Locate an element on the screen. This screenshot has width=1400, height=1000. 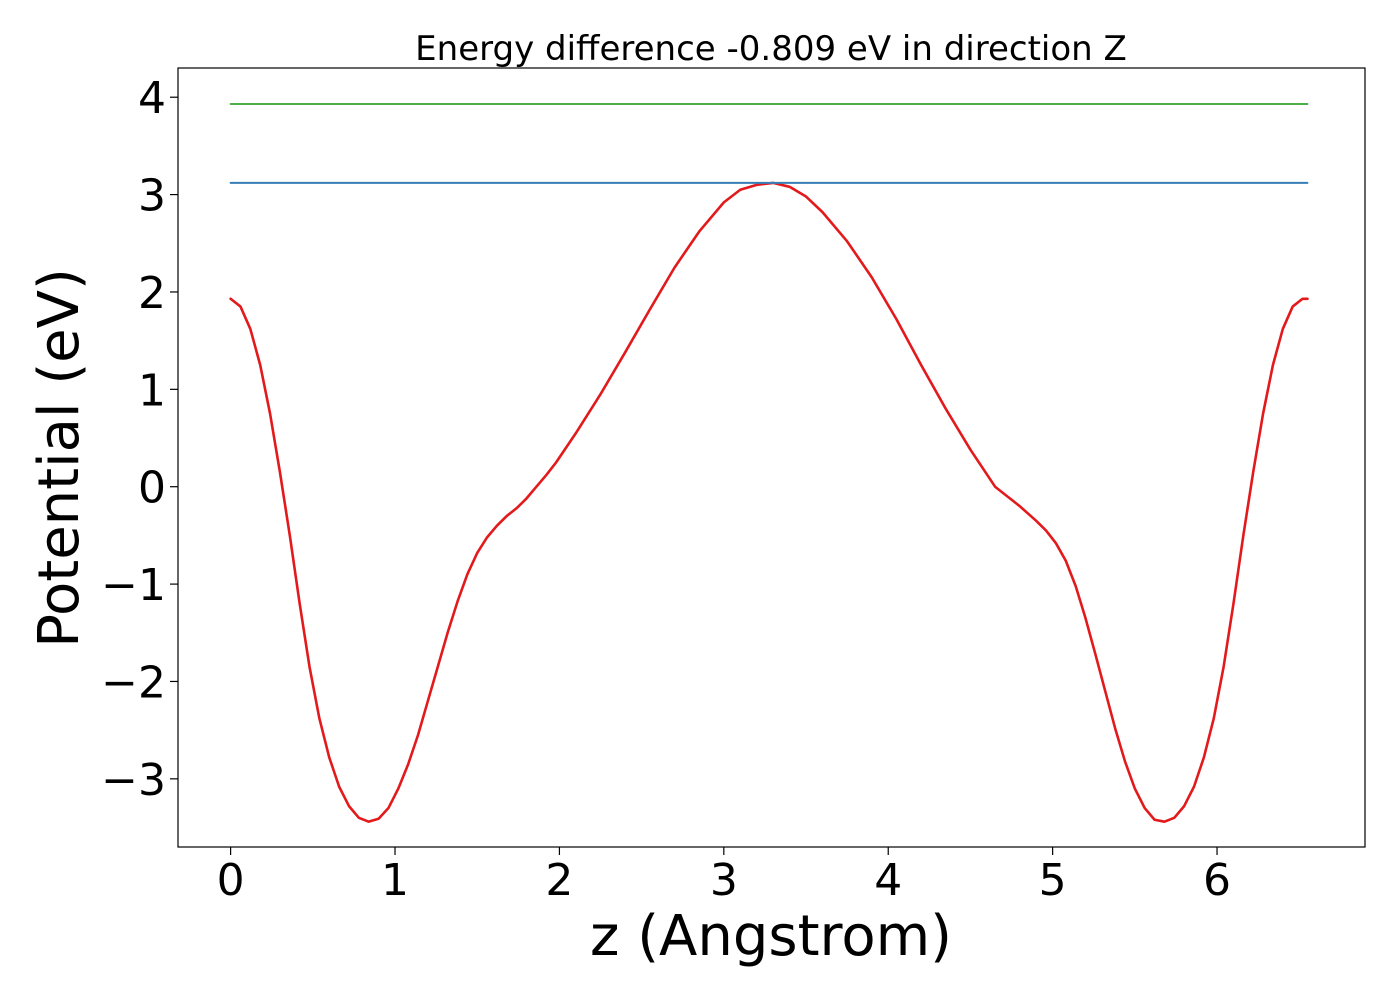
x-axis-ticks: 0 1 2 3 4 5 6 is located at coordinates (724, 876).